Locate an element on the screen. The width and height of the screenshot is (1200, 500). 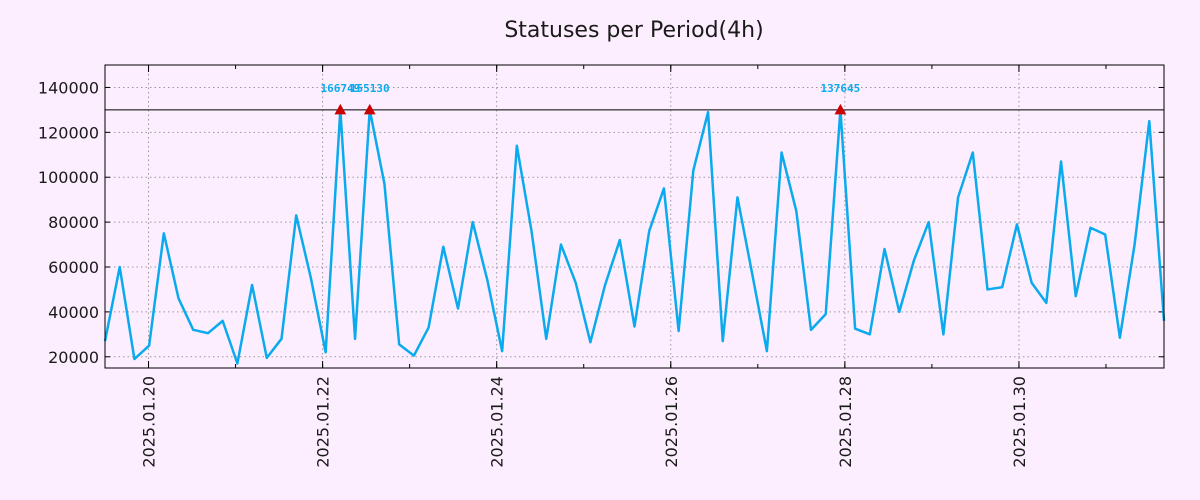
y-tick-label: 20000 is located at coordinates (73, 357).